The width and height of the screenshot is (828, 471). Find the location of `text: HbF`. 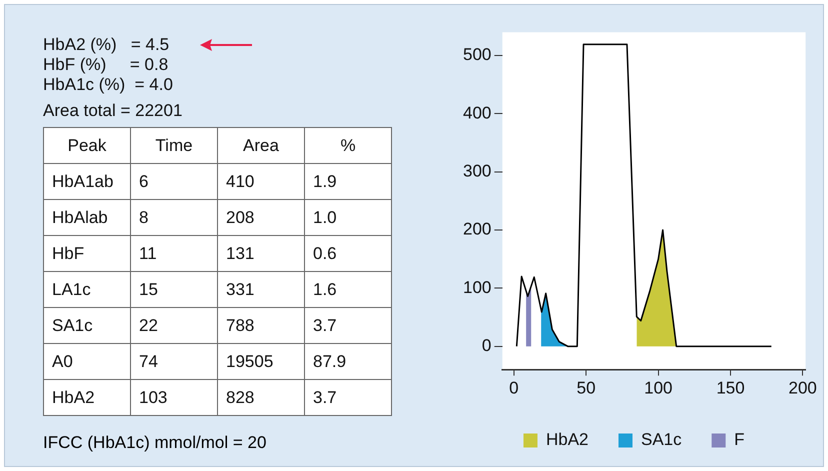

text: HbF is located at coordinates (87, 254).